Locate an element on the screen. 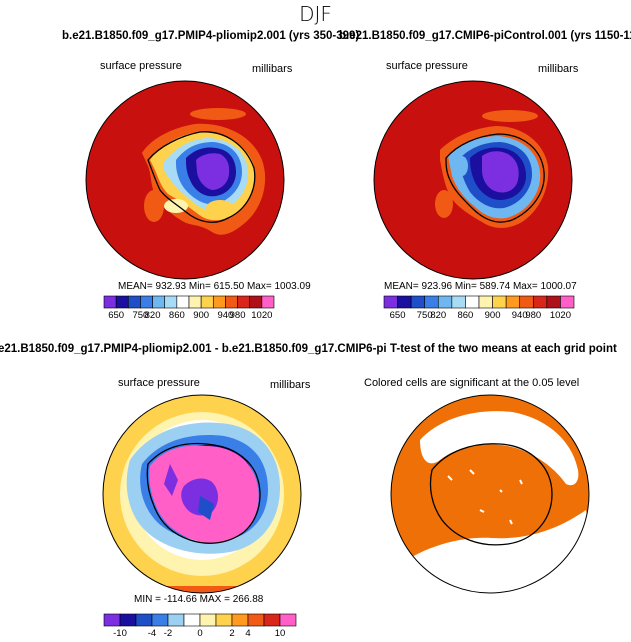  colorbar-difference-tick-label: -2 is located at coordinates (168, 633).